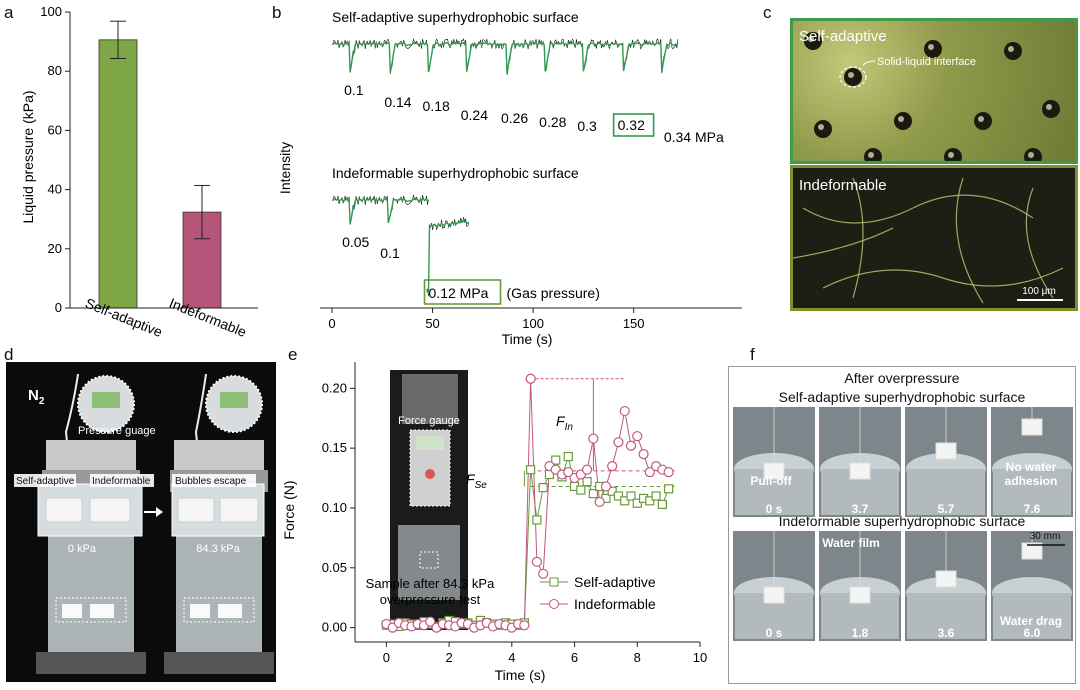 This screenshot has height=690, width=1080. Describe the element at coordinates (902, 378) in the screenshot. I see `panel-f-title: After overpressure` at that location.